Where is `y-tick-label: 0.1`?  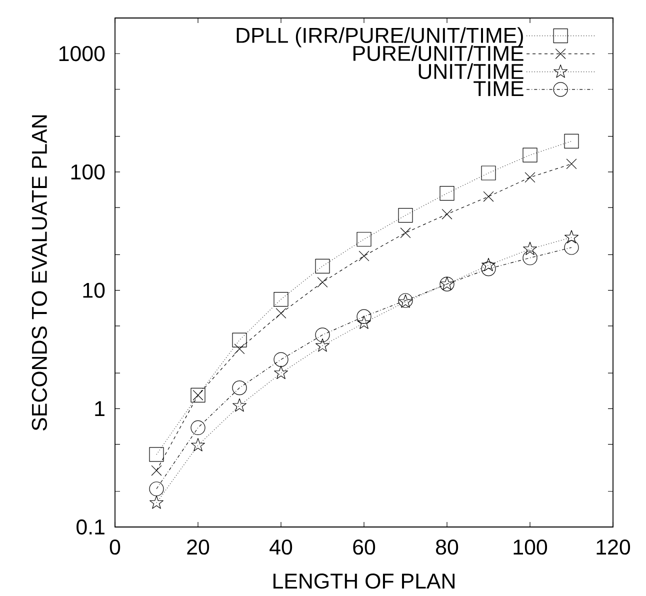
y-tick-label: 0.1 is located at coordinates (90, 527).